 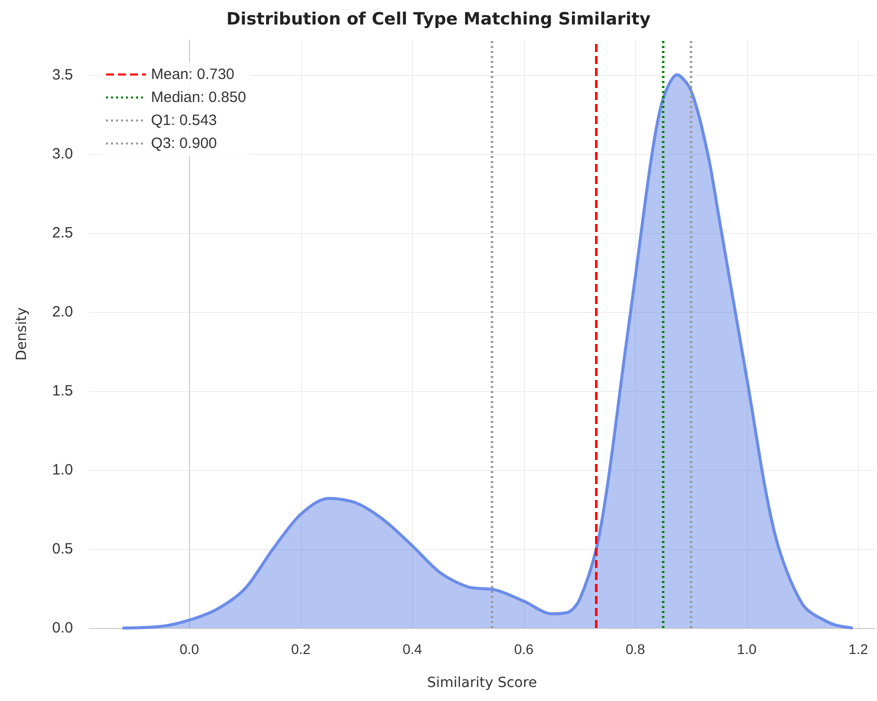 I want to click on x-tick-label: 0.2, so click(x=301, y=649).